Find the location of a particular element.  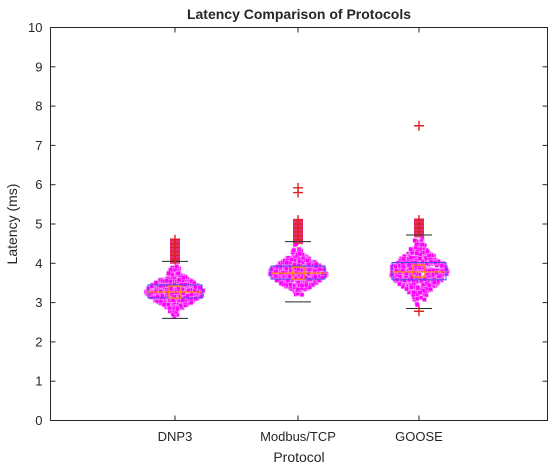

y-tick-label: 4 is located at coordinates (38, 263).